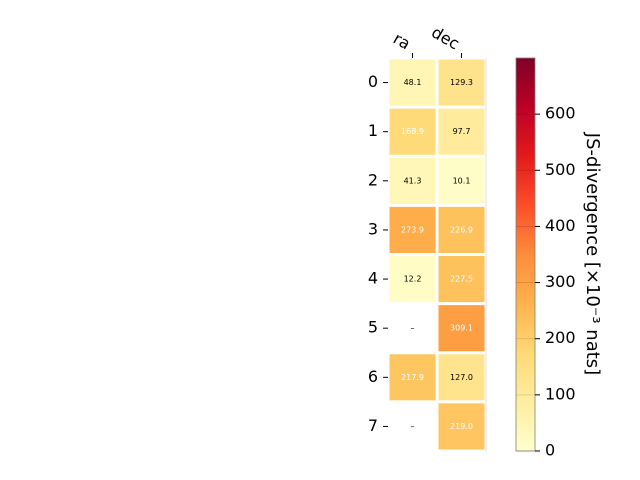 This screenshot has width=640, height=480. I want to click on cell-0-ra, so click(412, 82).